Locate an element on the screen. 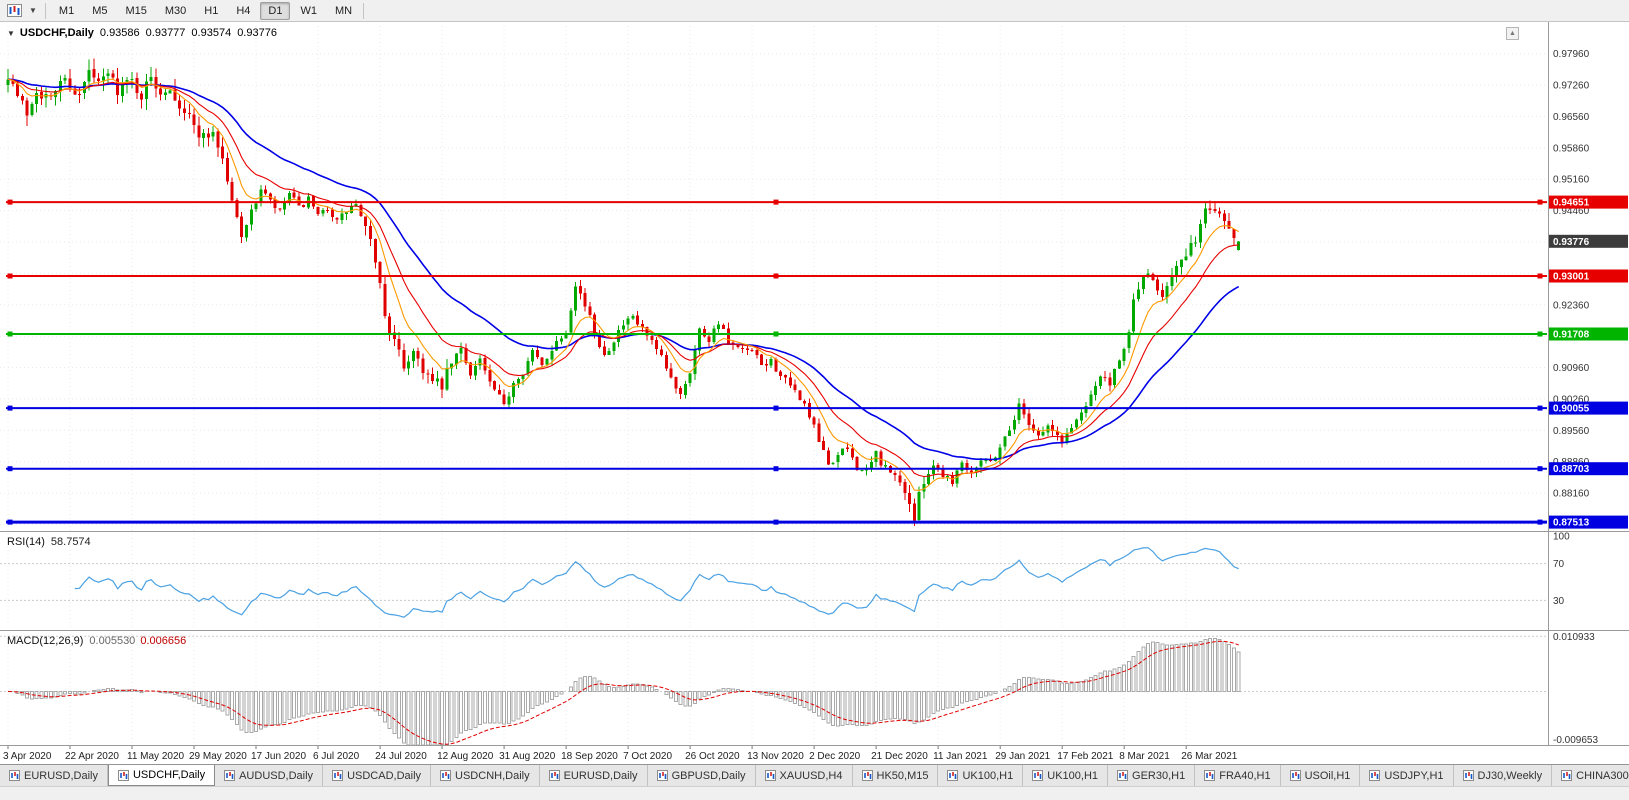 The image size is (1629, 800). one-click-trading-collapse-icon: ▼ is located at coordinates (11, 33).